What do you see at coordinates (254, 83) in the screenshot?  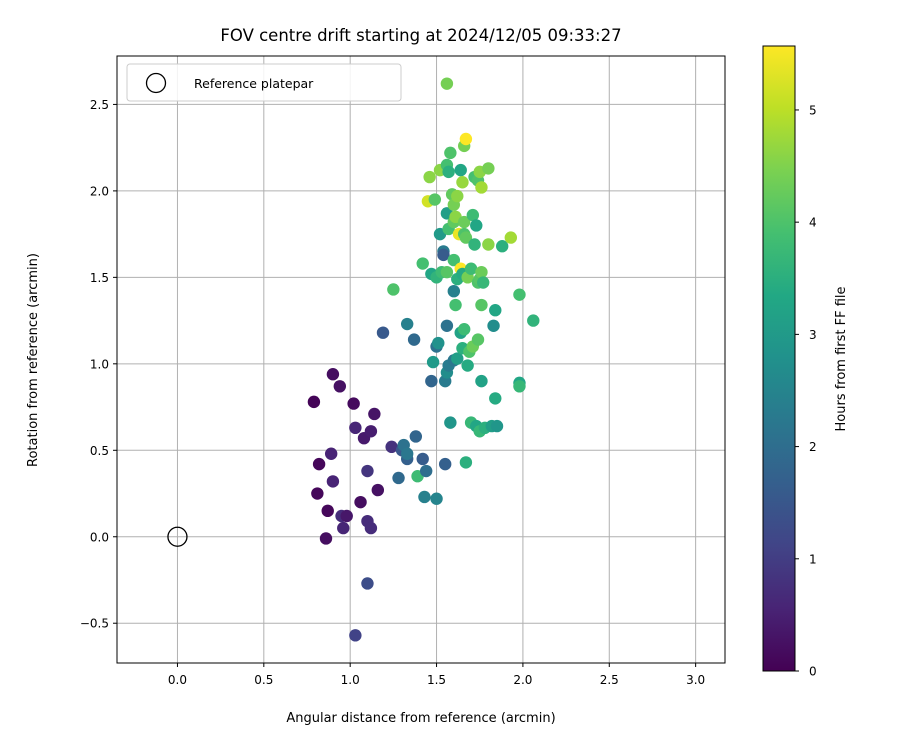 I see `legend-label-reference: Reference platepar` at bounding box center [254, 83].